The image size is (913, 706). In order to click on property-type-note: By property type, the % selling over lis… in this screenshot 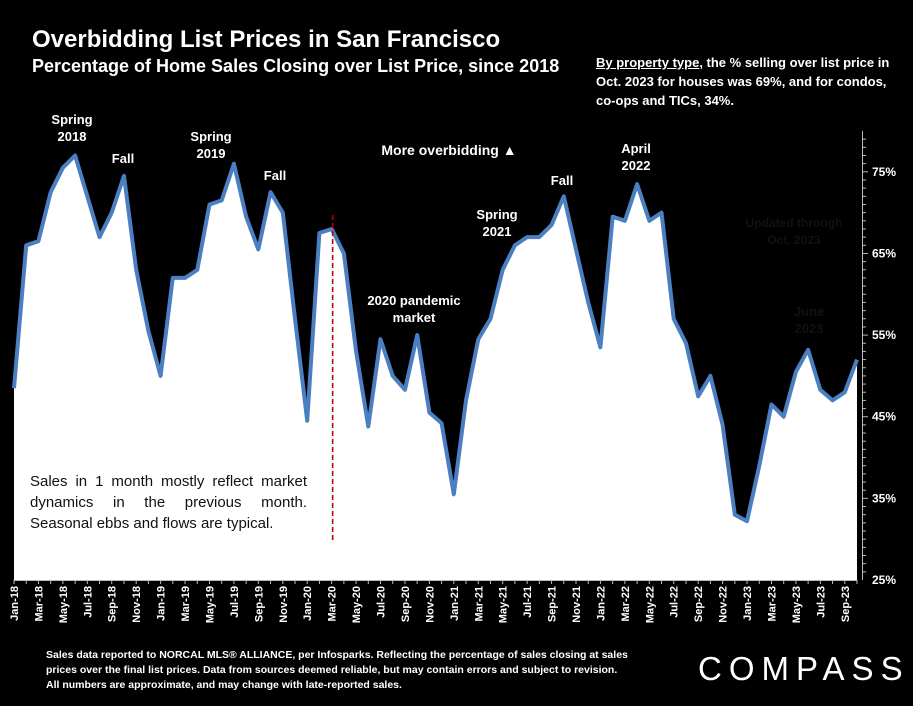, I will do `click(746, 81)`.